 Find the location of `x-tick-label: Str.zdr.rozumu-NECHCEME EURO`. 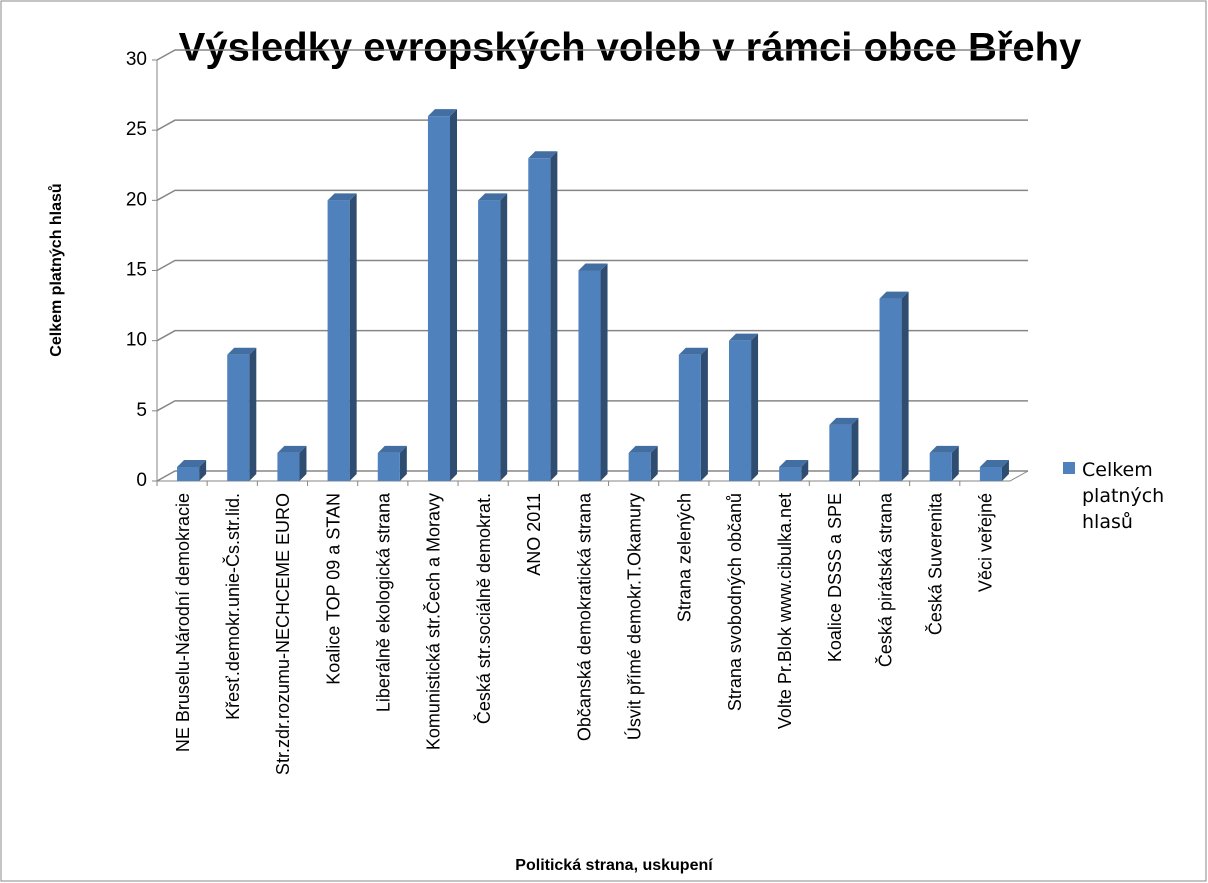

x-tick-label: Str.zdr.rozumu-NECHCEME EURO is located at coordinates (283, 634).